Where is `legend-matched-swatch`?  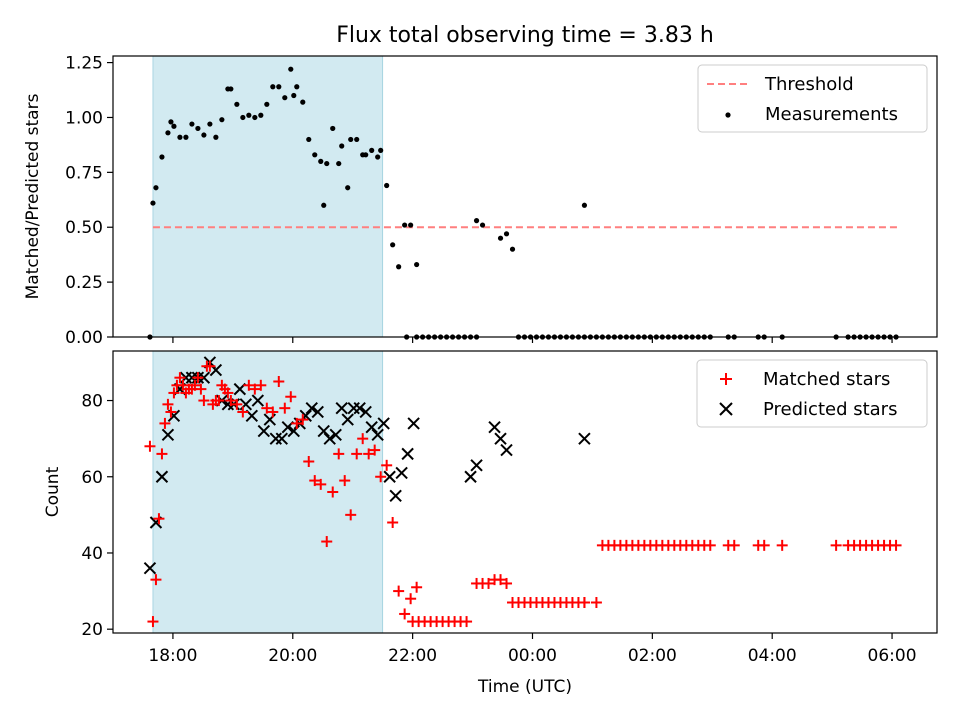 legend-matched-swatch is located at coordinates (726, 379).